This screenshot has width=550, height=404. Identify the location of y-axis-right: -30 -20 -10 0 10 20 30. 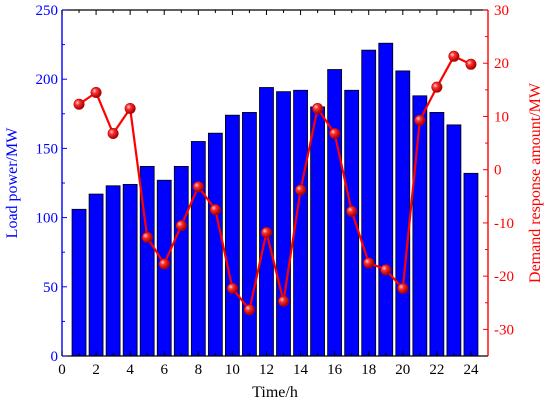
(498, 170).